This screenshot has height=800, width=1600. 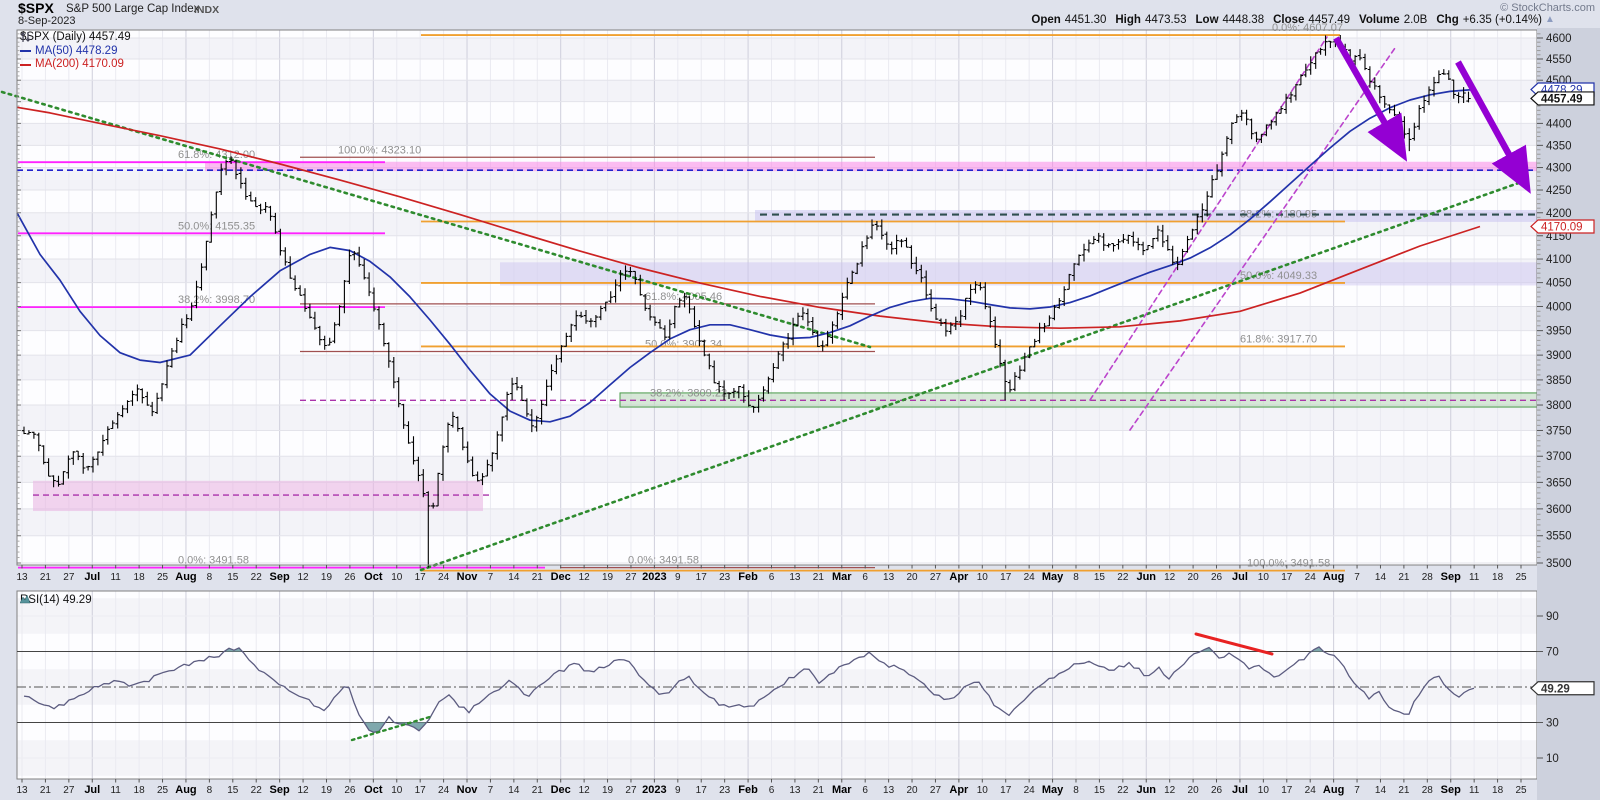 I want to click on quote-label: Close, so click(x=1289, y=20).